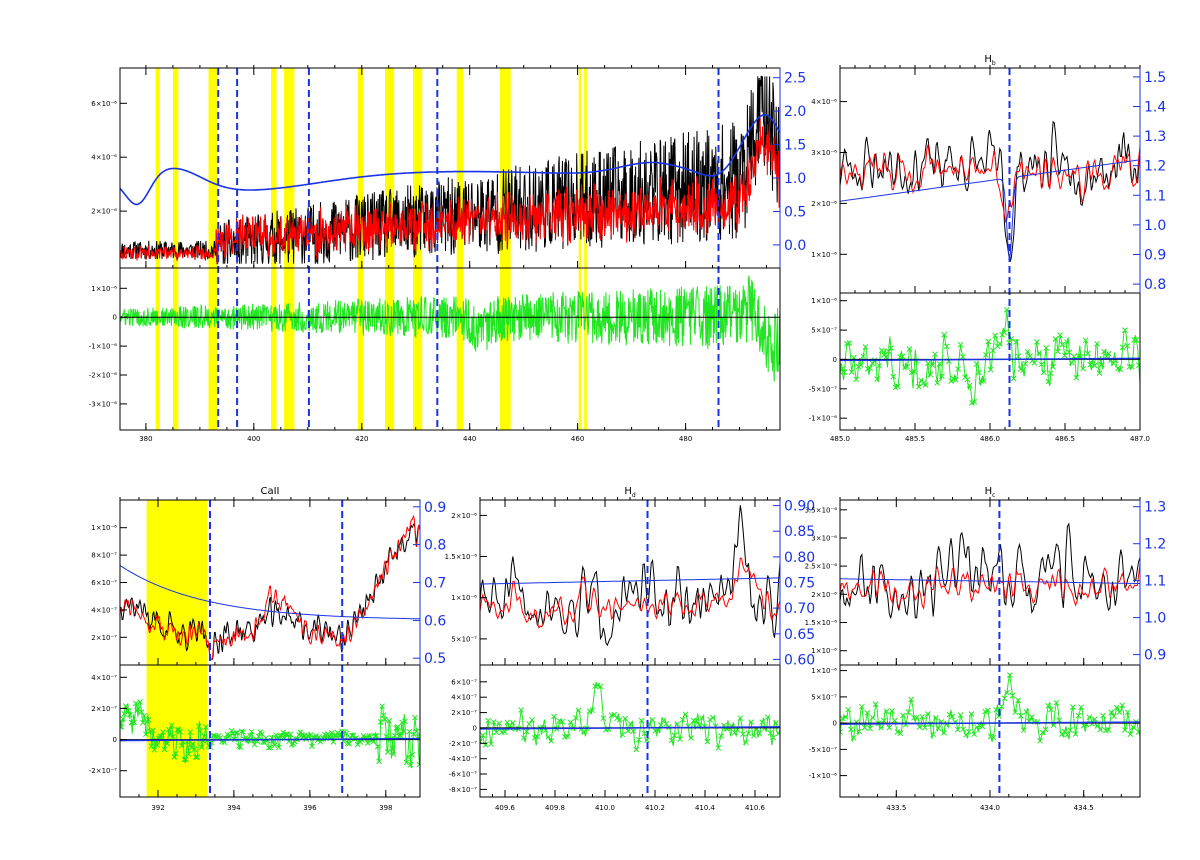  Describe the element at coordinates (799, 558) in the screenshot. I see `right-y-tick-label: 0.80` at that location.